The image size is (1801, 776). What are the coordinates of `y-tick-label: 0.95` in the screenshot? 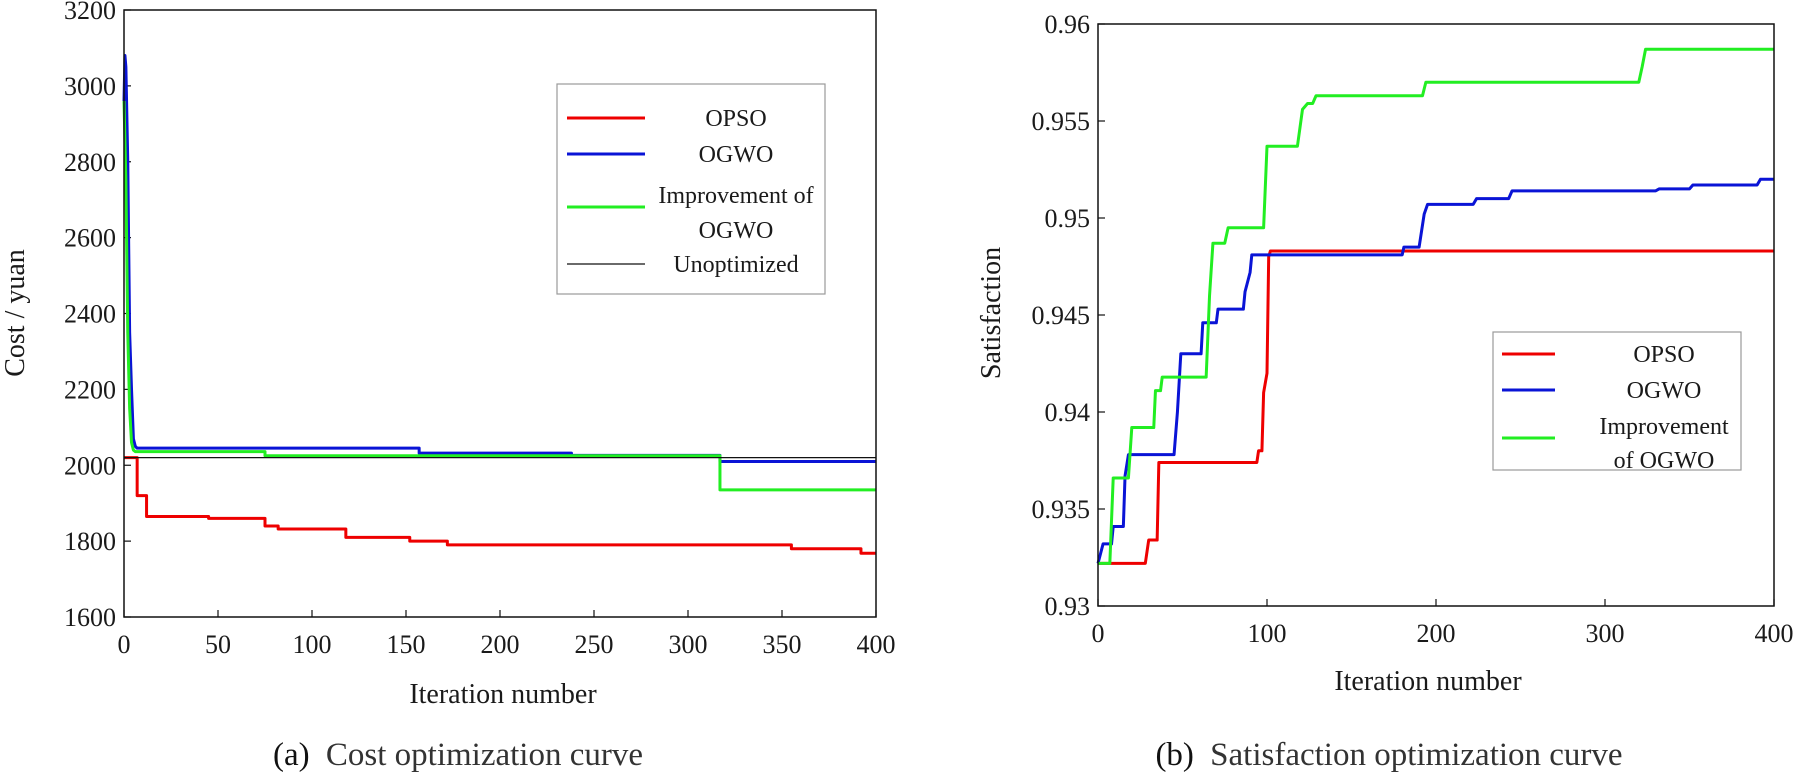 It's located at (1068, 218).